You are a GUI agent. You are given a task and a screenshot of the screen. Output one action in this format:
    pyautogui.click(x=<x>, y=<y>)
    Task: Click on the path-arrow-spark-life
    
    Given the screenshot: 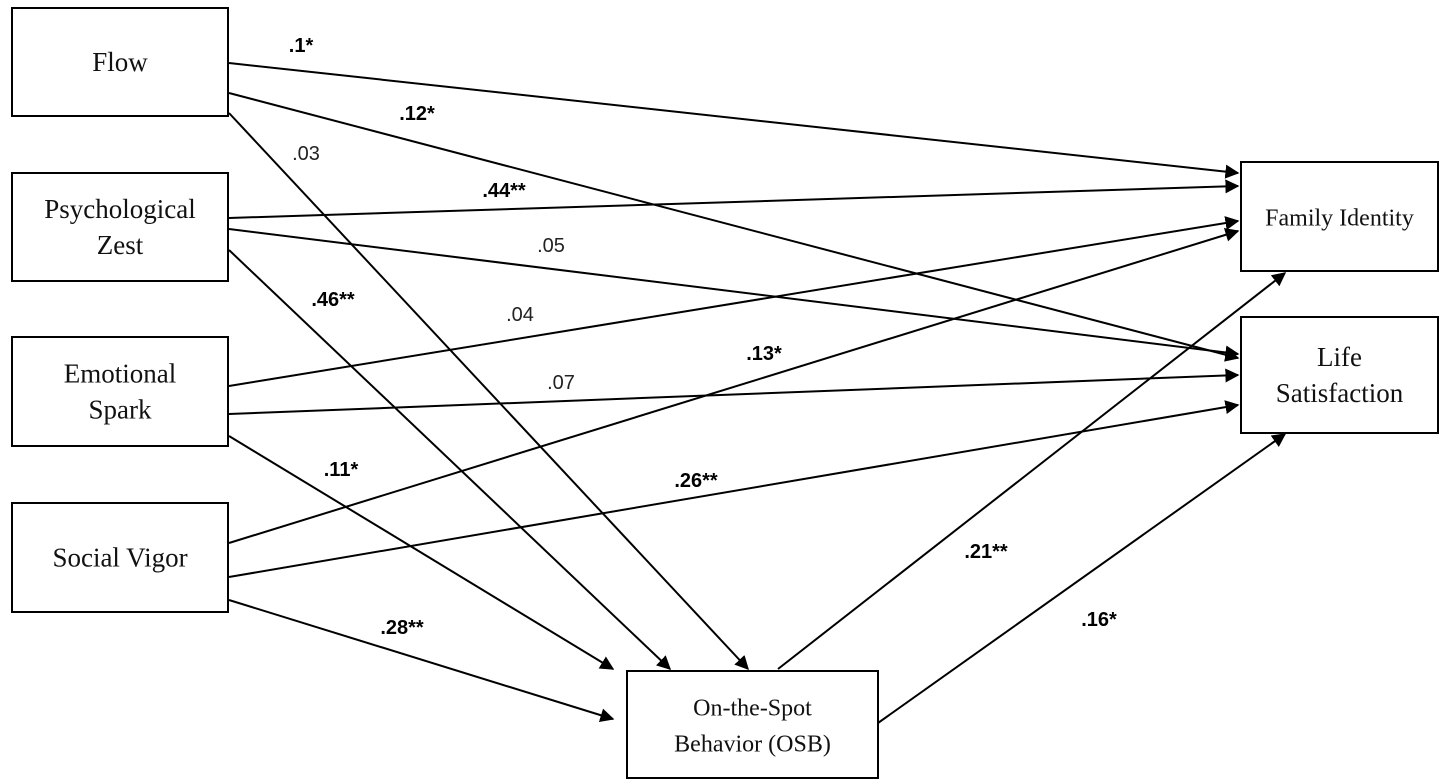 What is the action you would take?
    pyautogui.click(x=734, y=391)
    